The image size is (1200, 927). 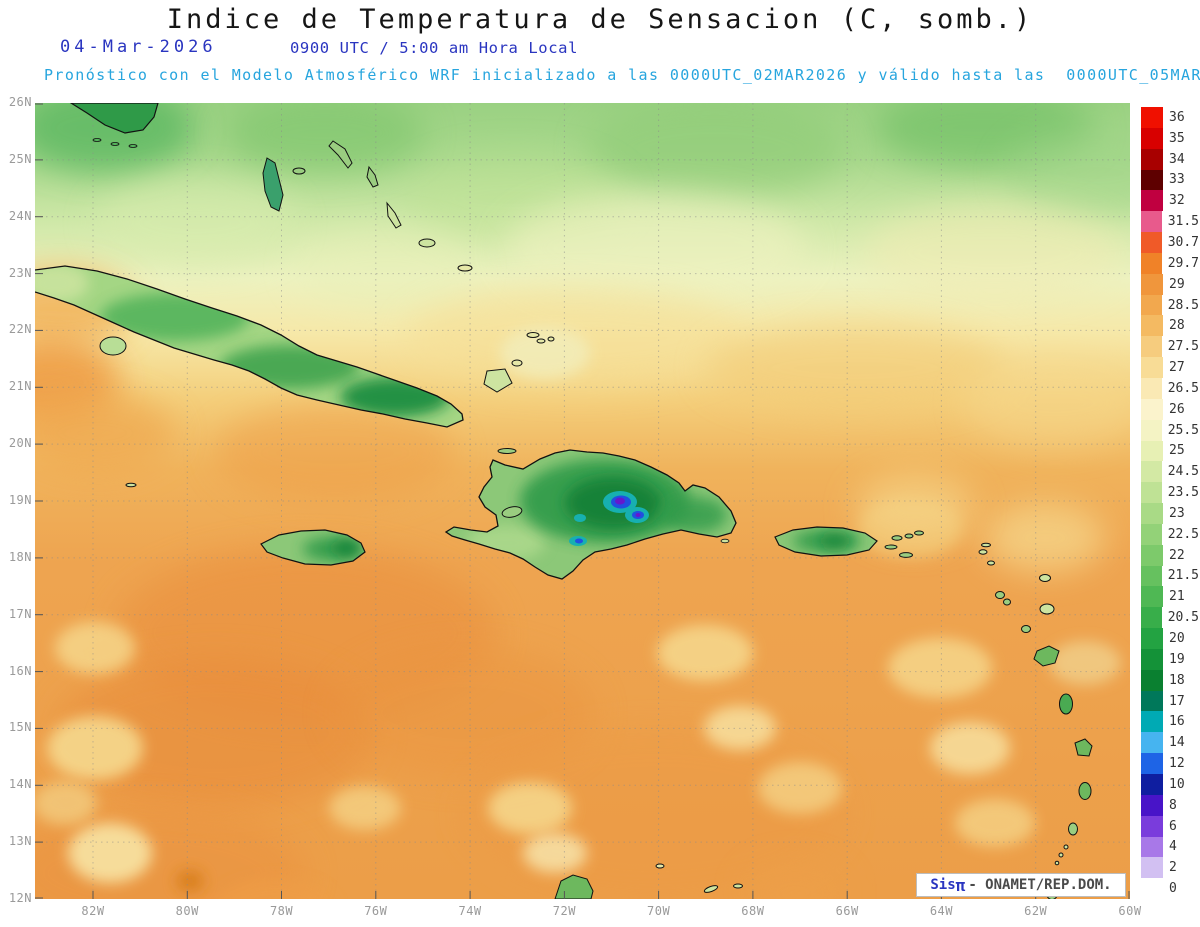 I want to click on lon-axis-label: 70W, so click(x=659, y=911).